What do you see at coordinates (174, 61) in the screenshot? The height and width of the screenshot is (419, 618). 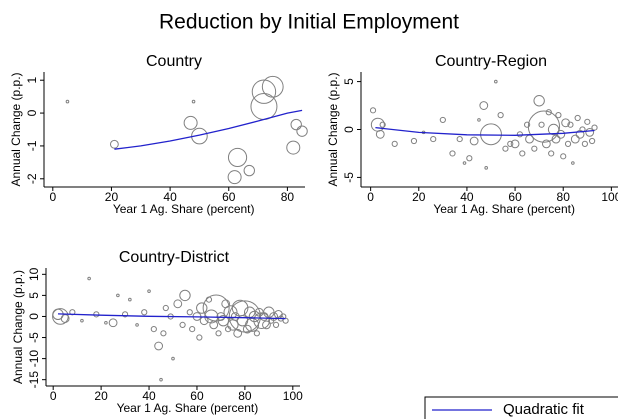 I see `panel-title: Country` at bounding box center [174, 61].